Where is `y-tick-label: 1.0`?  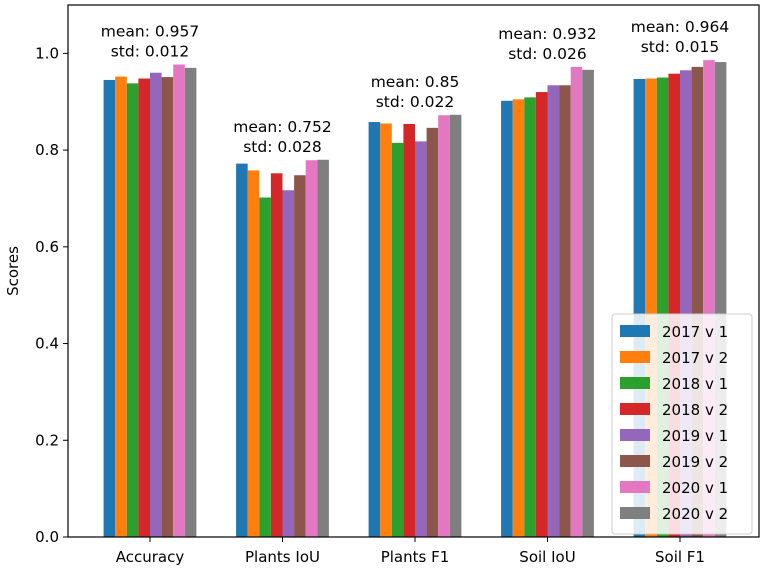
y-tick-label: 1.0 is located at coordinates (47, 53).